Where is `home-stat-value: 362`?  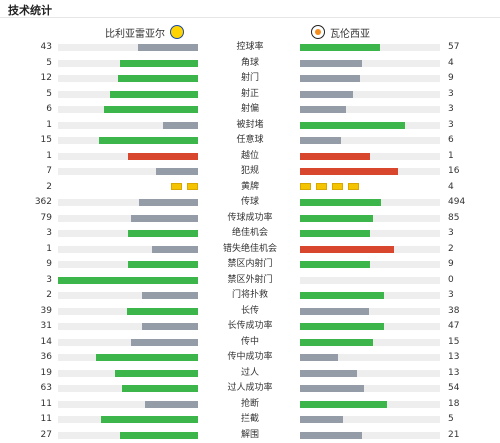 home-stat-value: 362 is located at coordinates (26, 203).